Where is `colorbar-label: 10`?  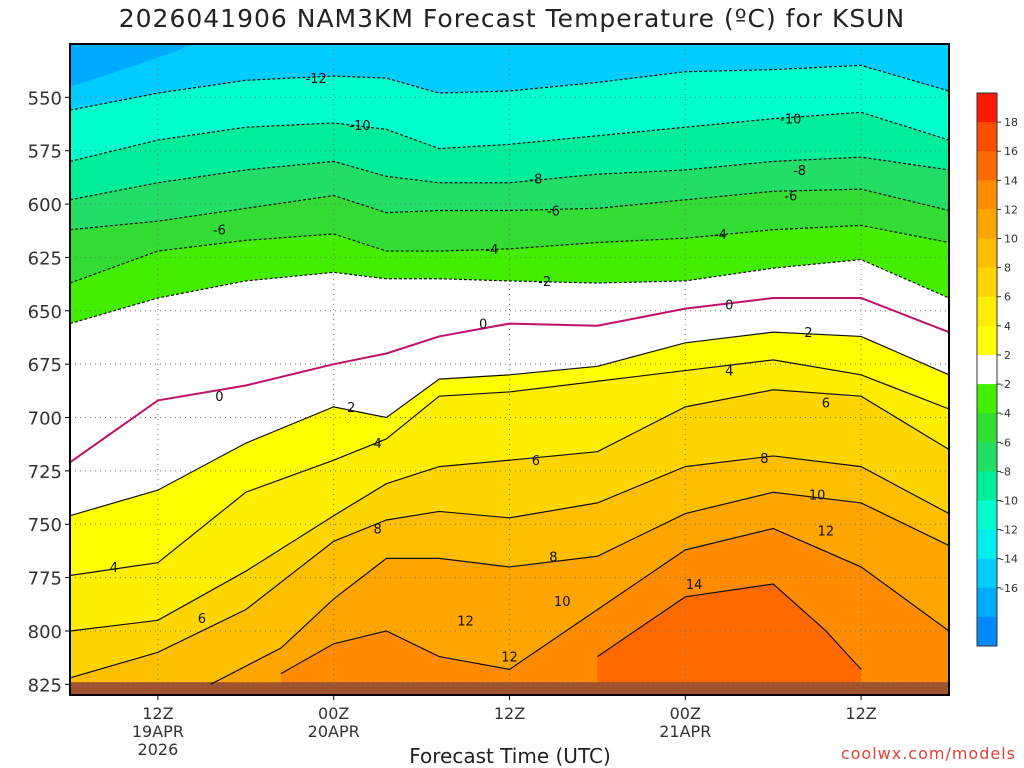 colorbar-label: 10 is located at coordinates (1011, 239).